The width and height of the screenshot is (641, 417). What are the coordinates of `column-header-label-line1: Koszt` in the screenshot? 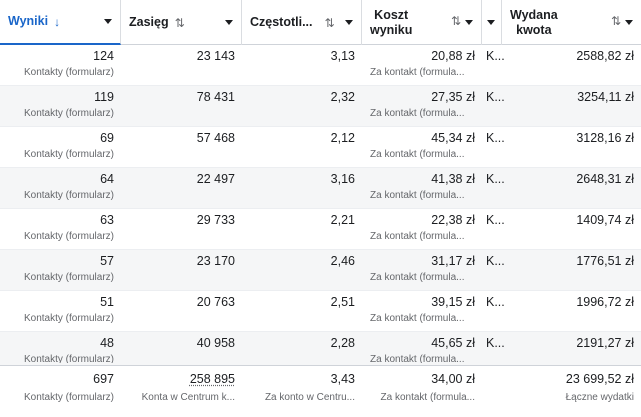 It's located at (391, 14).